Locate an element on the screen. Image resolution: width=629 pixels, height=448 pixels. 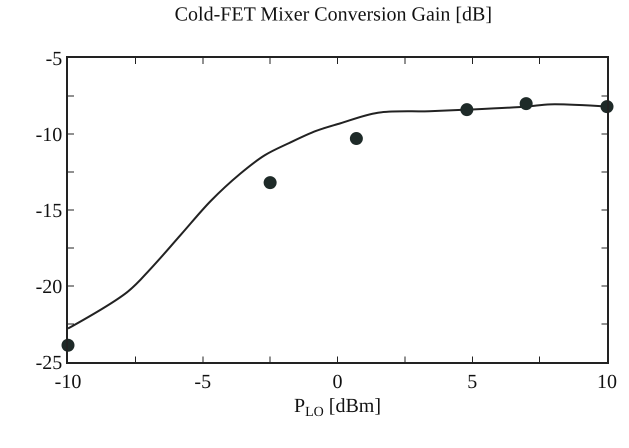
x-axis-title: P$_{LO}$ [dBm] is located at coordinates (338, 407).